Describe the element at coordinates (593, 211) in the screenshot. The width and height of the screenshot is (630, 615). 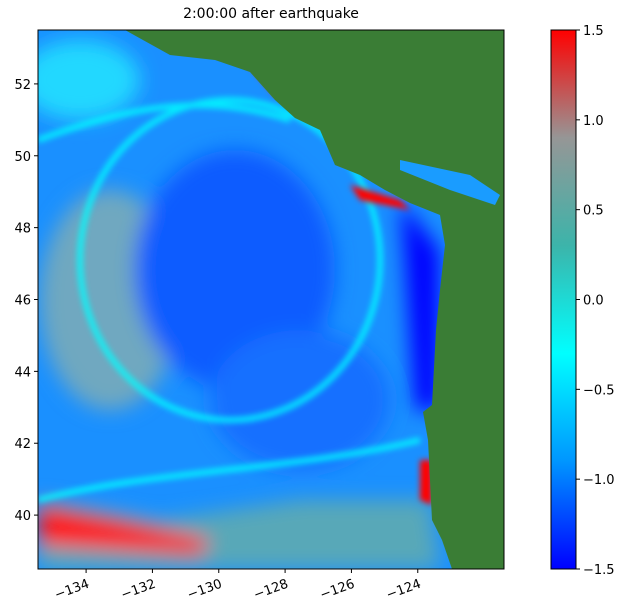
I see `colorbar-tick-label: 0.5` at that location.